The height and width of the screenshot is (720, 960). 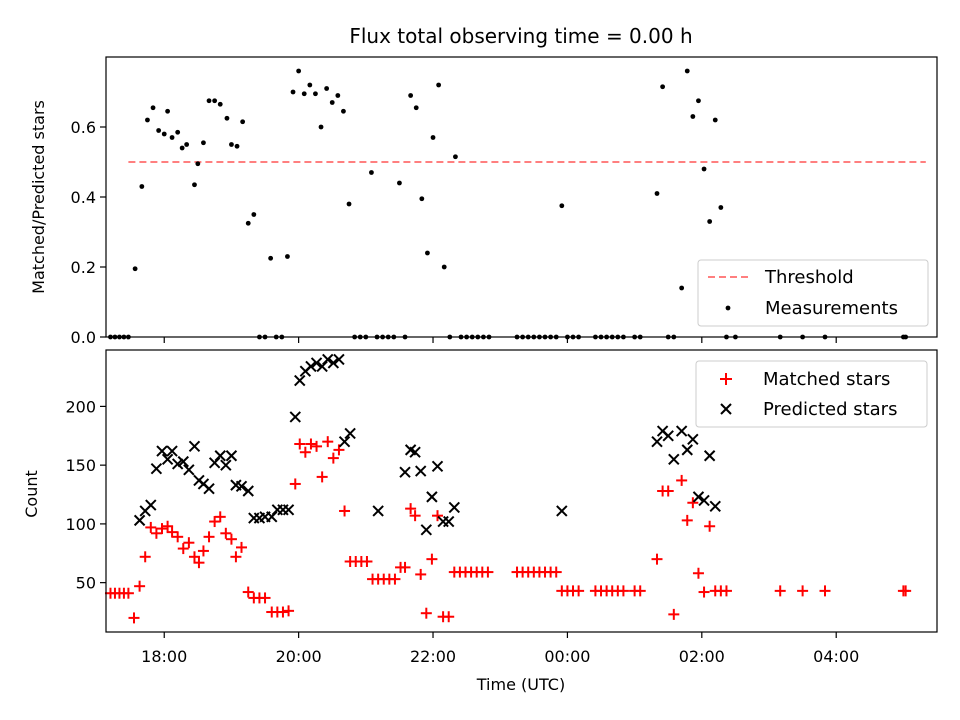 I want to click on bottom-legend-box, so click(x=811, y=394).